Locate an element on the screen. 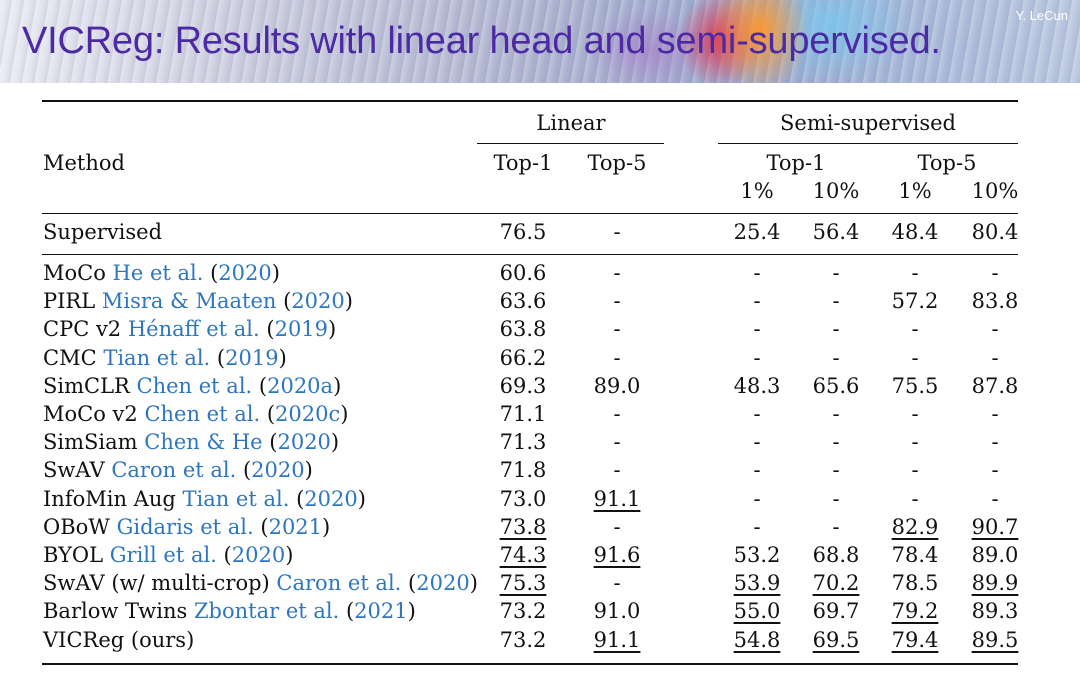 The image size is (1080, 677). method-cell: VICReg (ours) is located at coordinates (118, 640).